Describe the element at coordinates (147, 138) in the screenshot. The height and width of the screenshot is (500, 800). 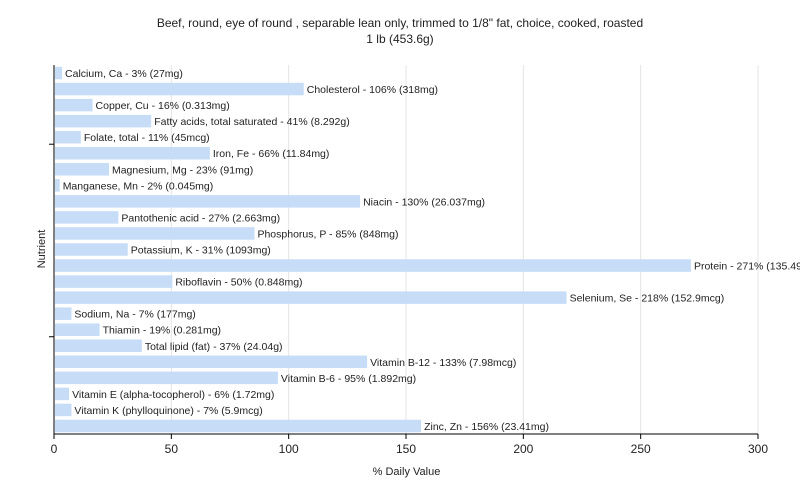
I see `bar-label: Folate, total - 11% (45mcg)` at that location.